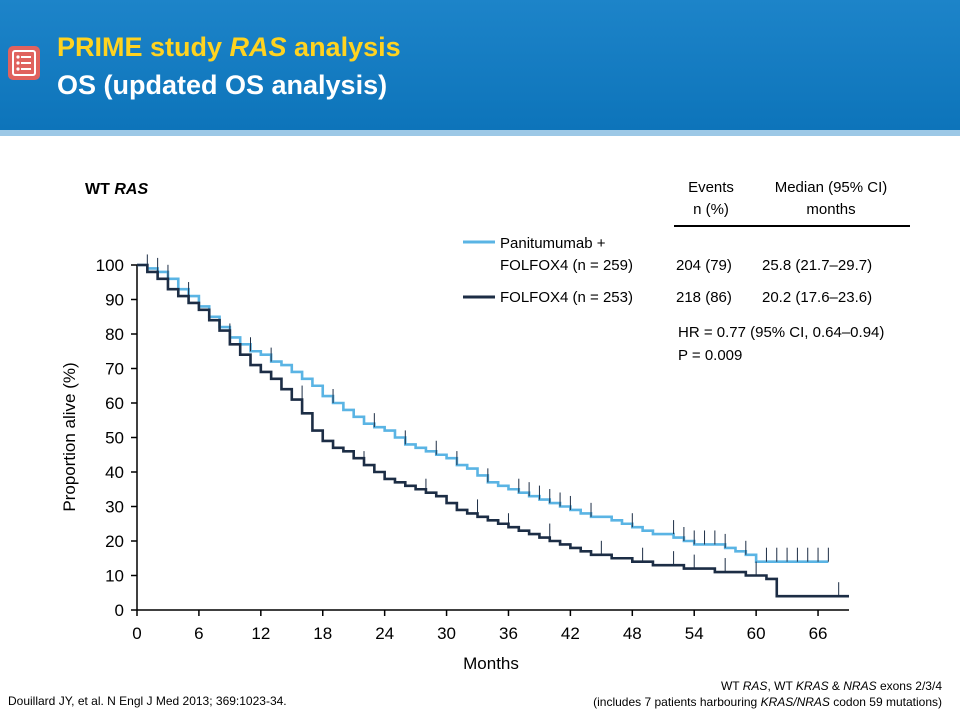  What do you see at coordinates (817, 265) in the screenshot?
I see `median-panitumumab: 25.8 (21.7–29.7)` at bounding box center [817, 265].